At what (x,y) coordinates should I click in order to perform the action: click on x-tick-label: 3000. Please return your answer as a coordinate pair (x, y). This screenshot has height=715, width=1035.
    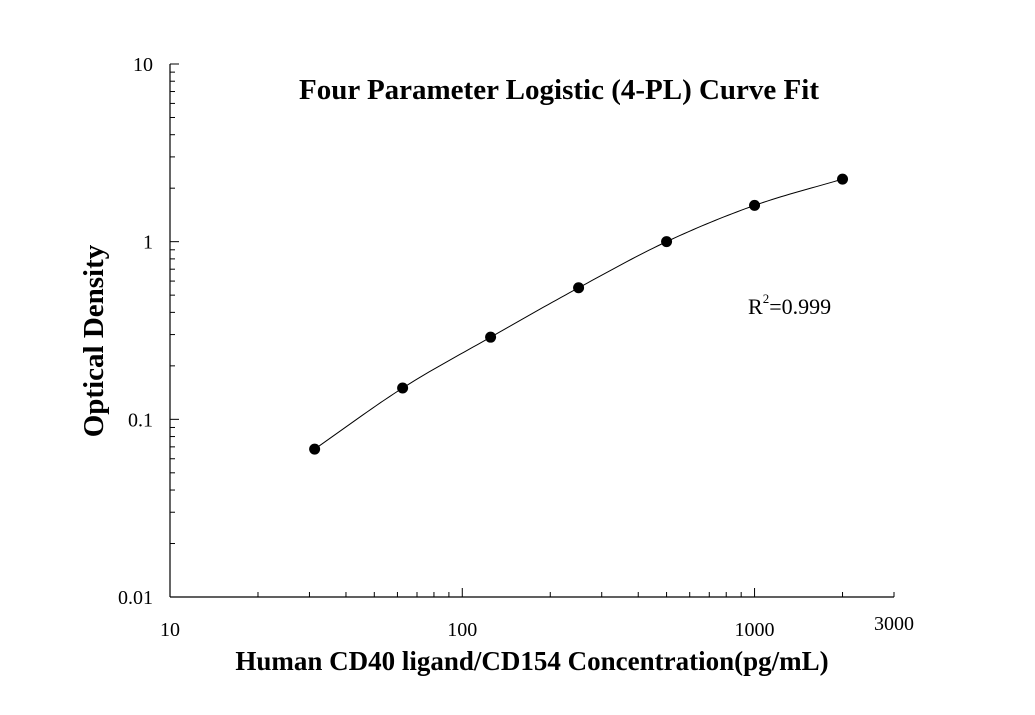
    Looking at the image, I should click on (894, 624).